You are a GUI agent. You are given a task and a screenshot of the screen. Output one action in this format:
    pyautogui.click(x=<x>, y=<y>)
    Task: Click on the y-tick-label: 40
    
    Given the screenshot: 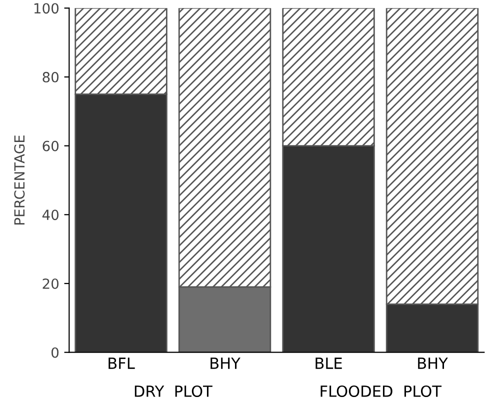 What is the action you would take?
    pyautogui.click(x=50, y=215)
    